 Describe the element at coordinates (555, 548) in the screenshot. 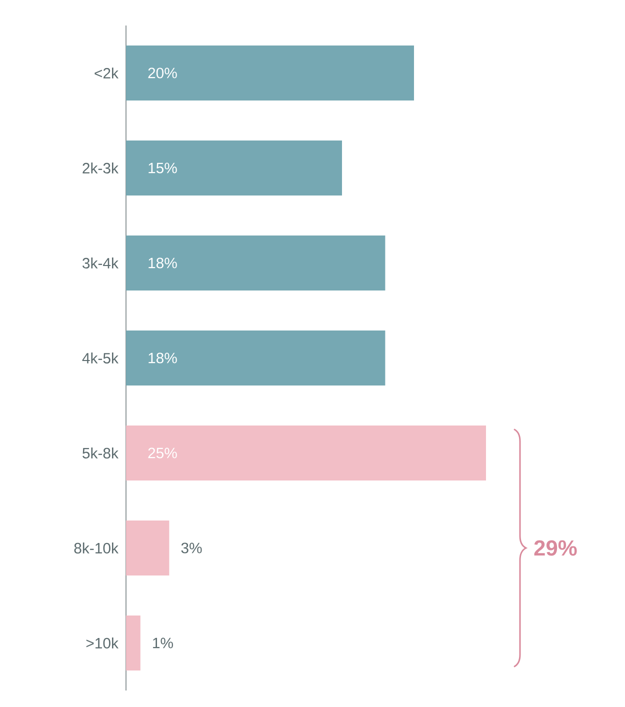

I see `text: 29%` at that location.